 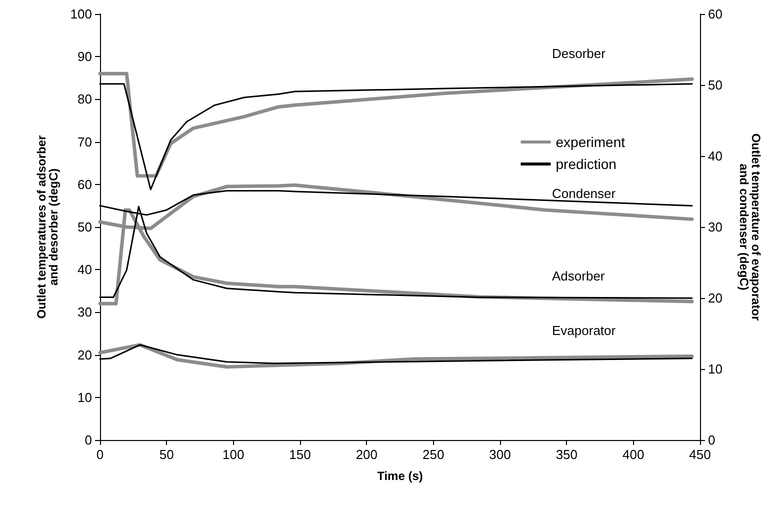 I want to click on y2-tick-label: 60, so click(x=715, y=14).